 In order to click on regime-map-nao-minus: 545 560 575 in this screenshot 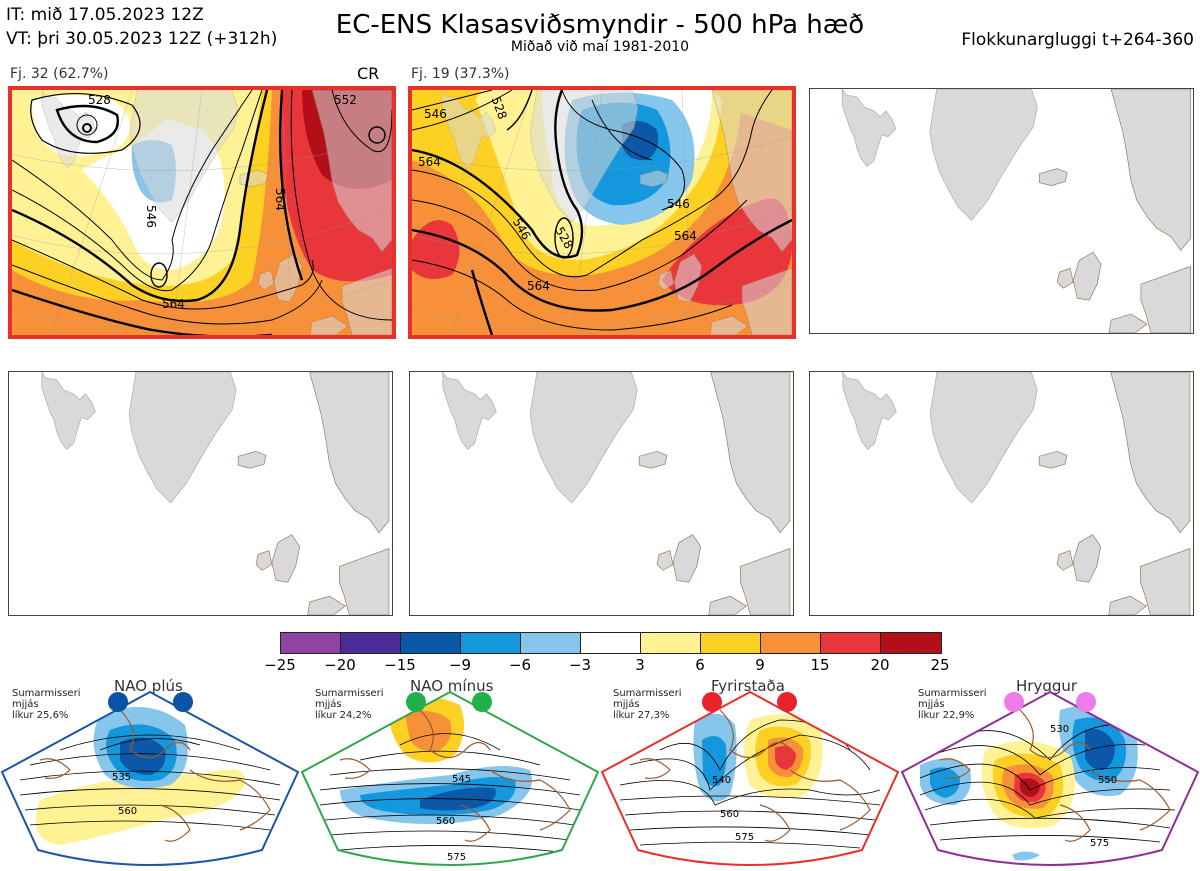, I will do `click(450, 780)`.